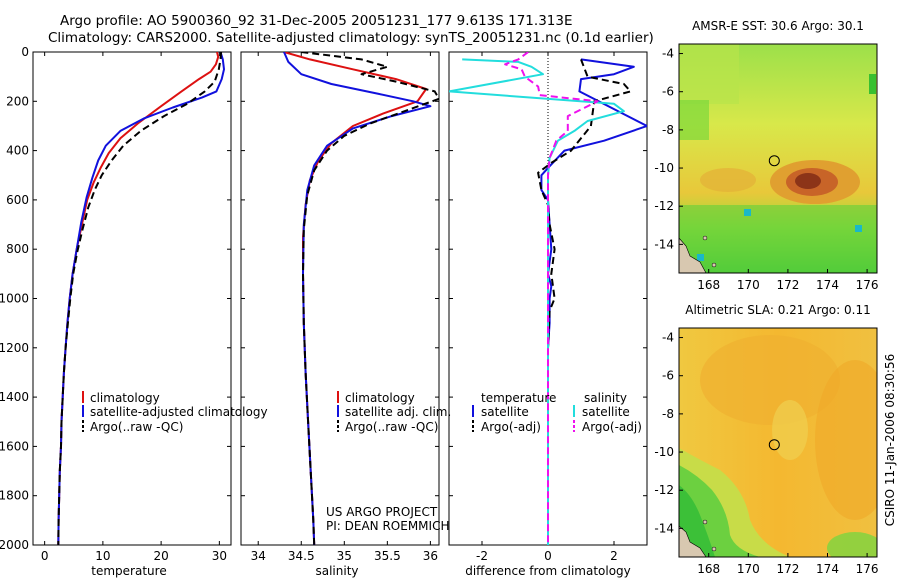 Image resolution: width=900 pixels, height=580 pixels. Describe the element at coordinates (357, 298) in the screenshot. I see `series-line-satellite-adj-clim` at that location.